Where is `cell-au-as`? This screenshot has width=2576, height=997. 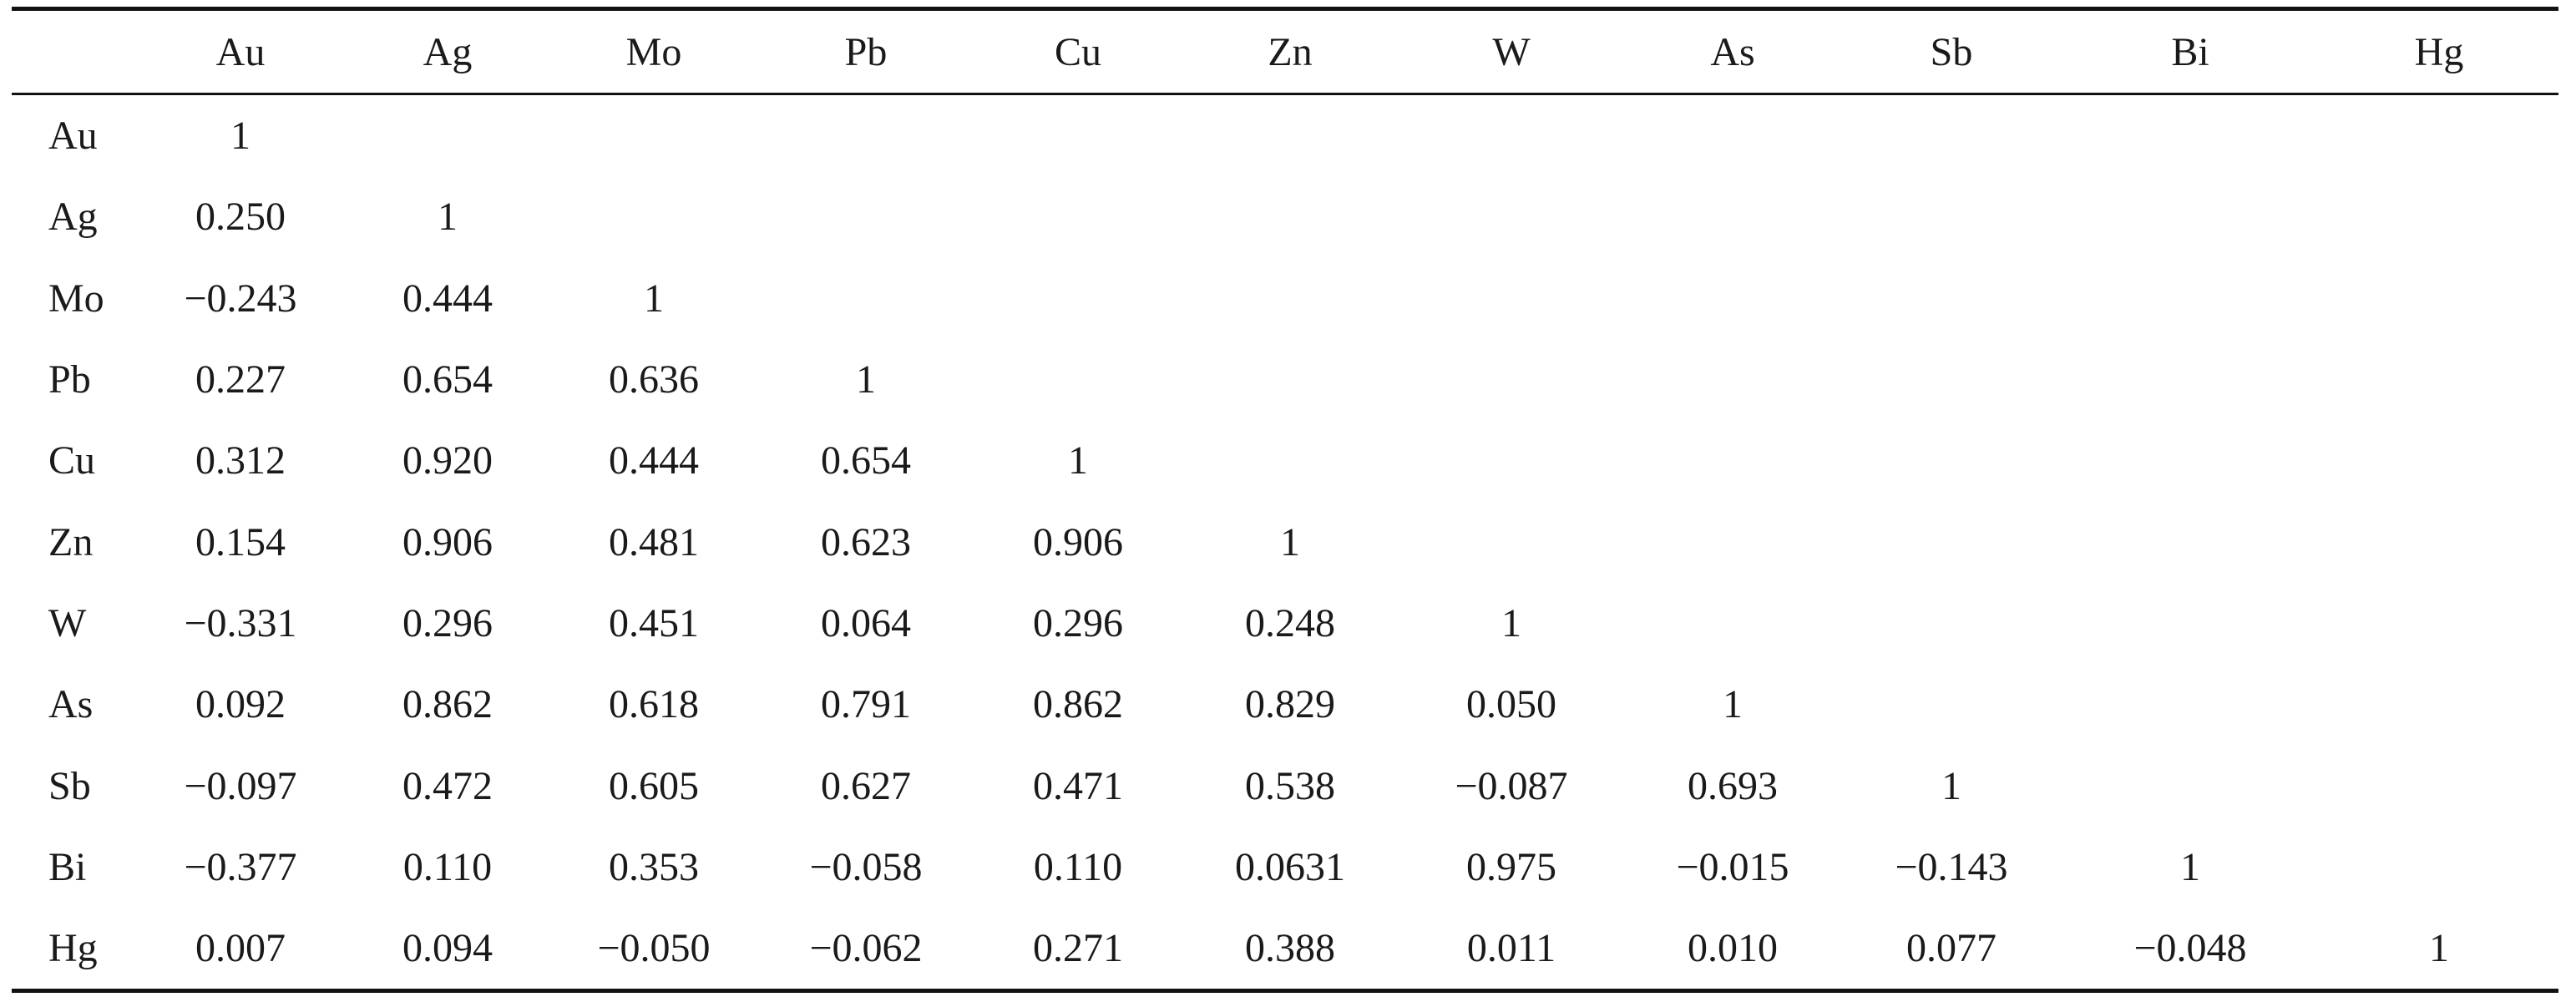
cell-au-as is located at coordinates (1733, 135).